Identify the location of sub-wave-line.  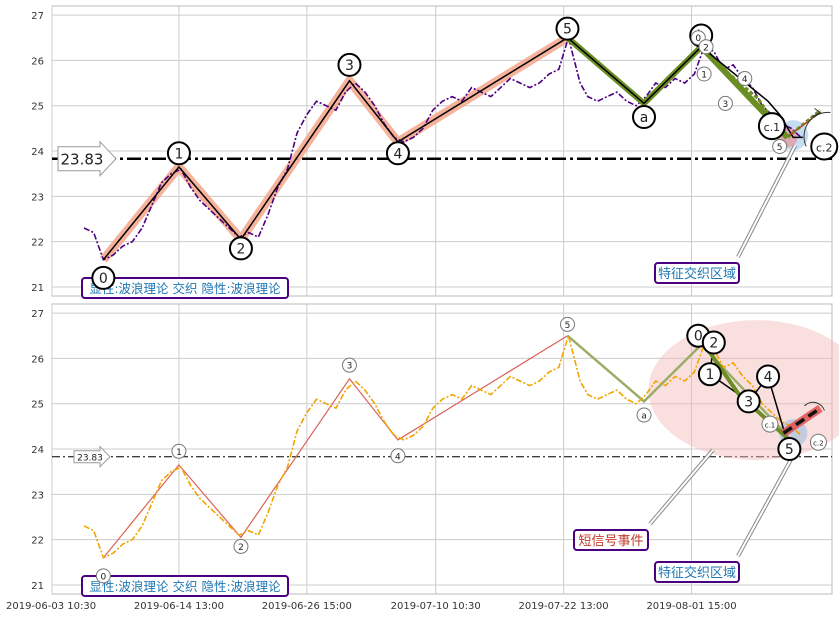
(761, 92).